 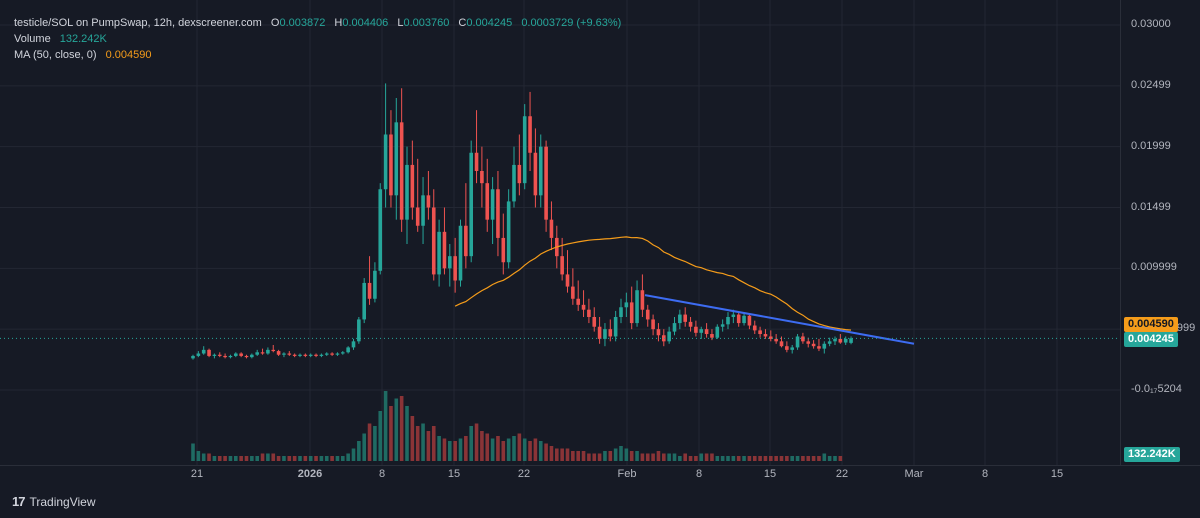 What do you see at coordinates (1151, 339) in the screenshot?
I see `last-price-badge: 0.004245` at bounding box center [1151, 339].